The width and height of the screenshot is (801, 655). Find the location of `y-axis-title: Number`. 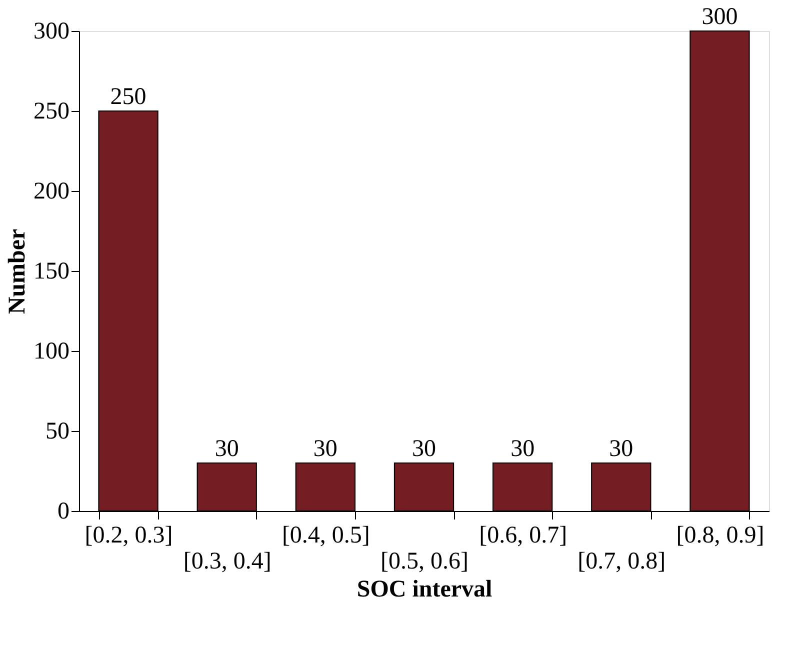

y-axis-title: Number is located at coordinates (17, 271).